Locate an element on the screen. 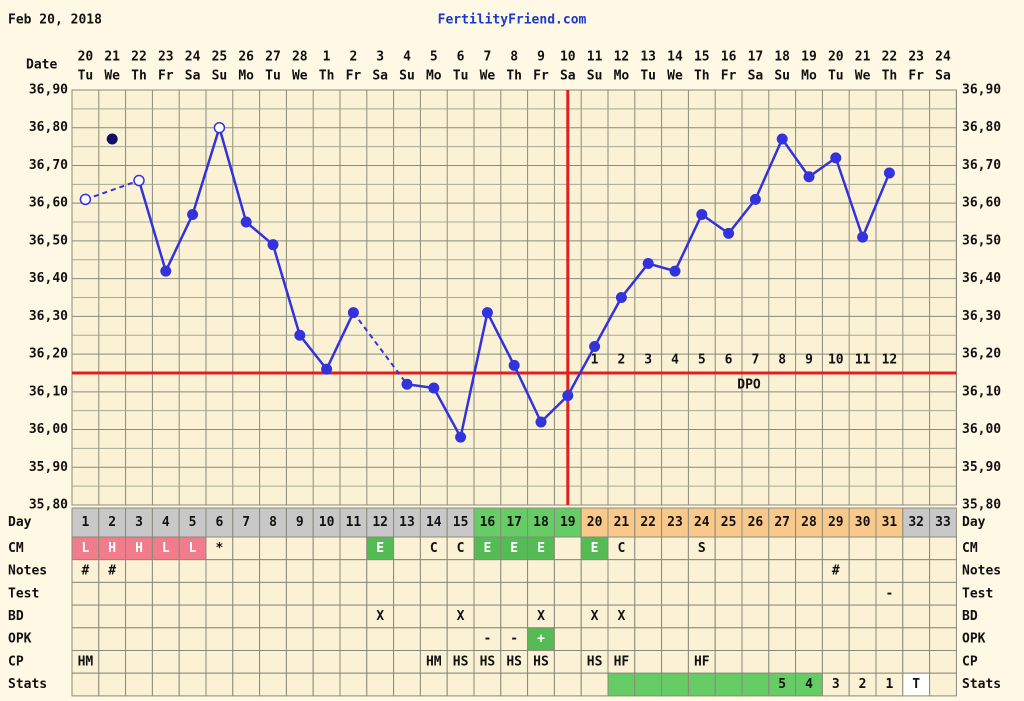 This screenshot has height=701, width=1024. date-label: 20 is located at coordinates (836, 57).